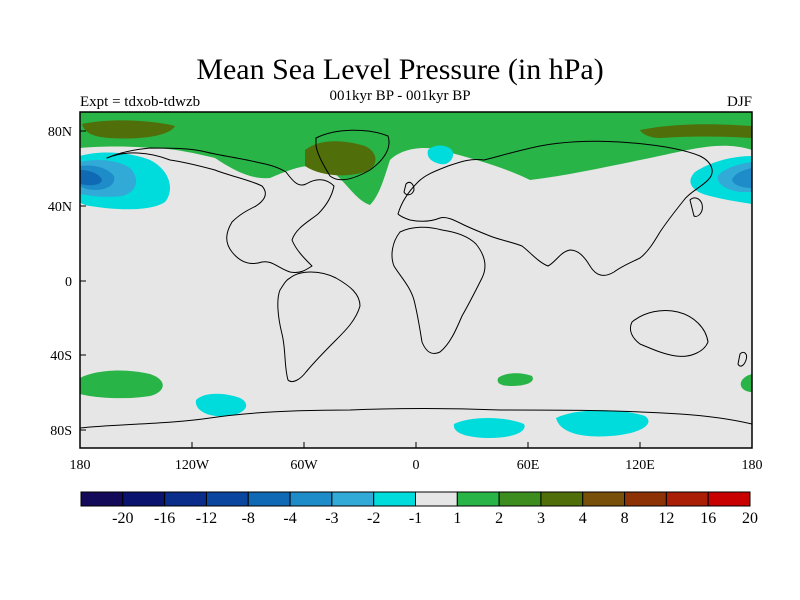 The image size is (800, 600). I want to click on y-tick-label: 0, so click(68, 282).